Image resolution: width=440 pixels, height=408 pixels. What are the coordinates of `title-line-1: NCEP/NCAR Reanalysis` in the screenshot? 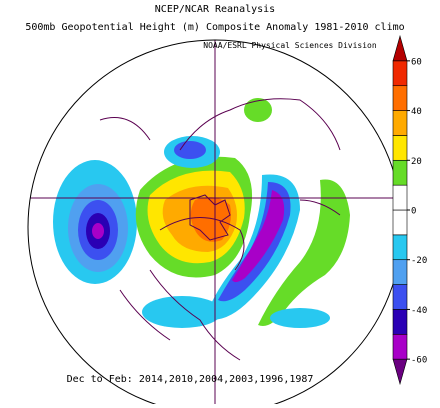 It's located at (215, 9).